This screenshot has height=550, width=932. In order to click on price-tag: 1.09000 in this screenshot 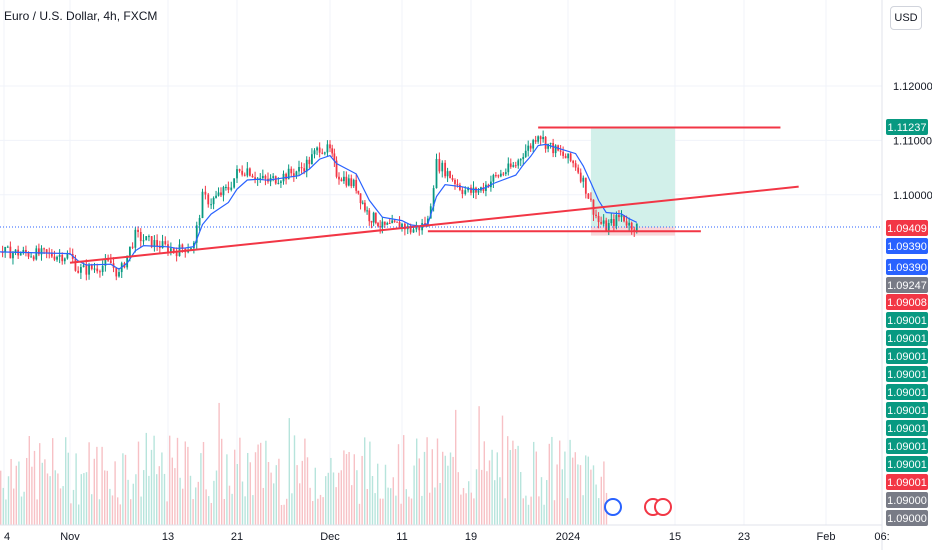, I will do `click(907, 500)`.